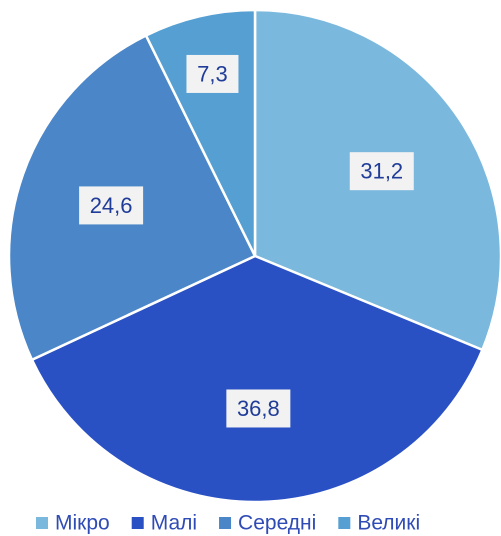 The height and width of the screenshot is (536, 501). What do you see at coordinates (82, 523) in the screenshot?
I see `legend-label-1: Мікро` at bounding box center [82, 523].